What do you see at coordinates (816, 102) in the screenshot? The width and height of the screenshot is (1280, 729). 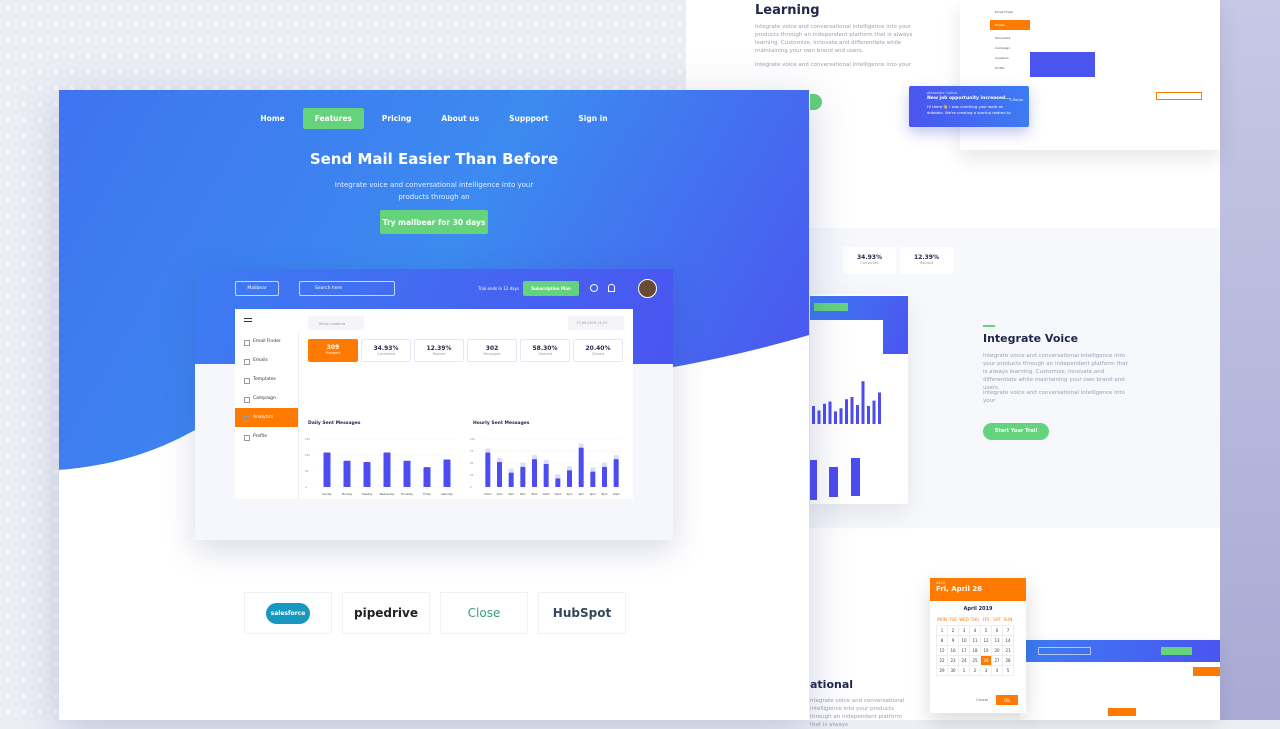 I see `learning-cta` at bounding box center [816, 102].